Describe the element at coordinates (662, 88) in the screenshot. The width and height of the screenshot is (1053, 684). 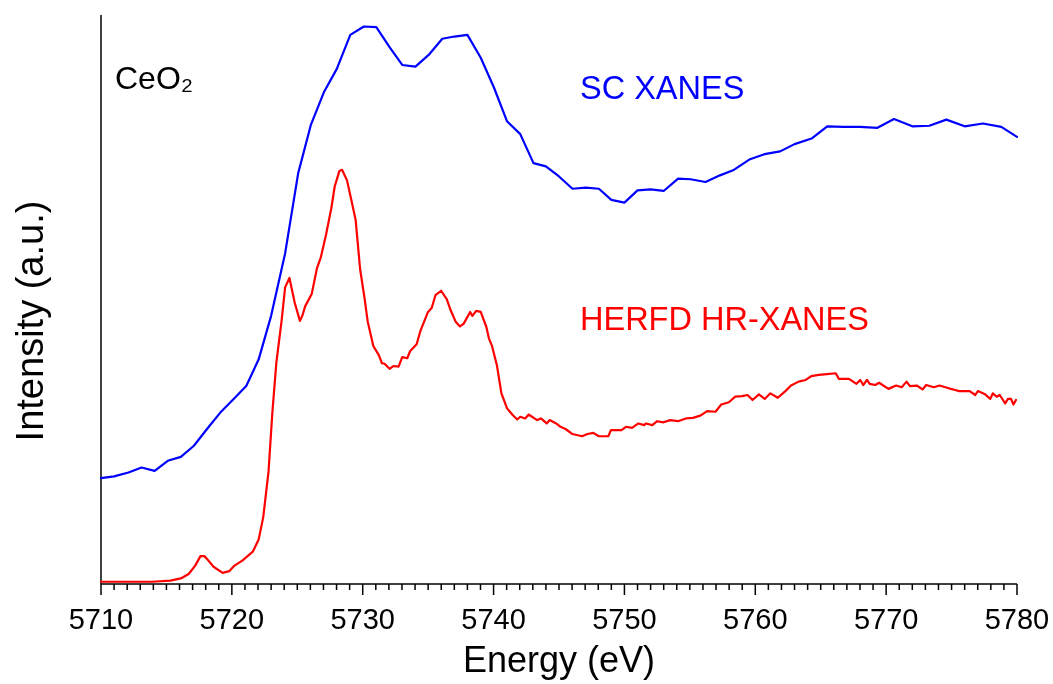
I see `series-label: SC XANES` at that location.